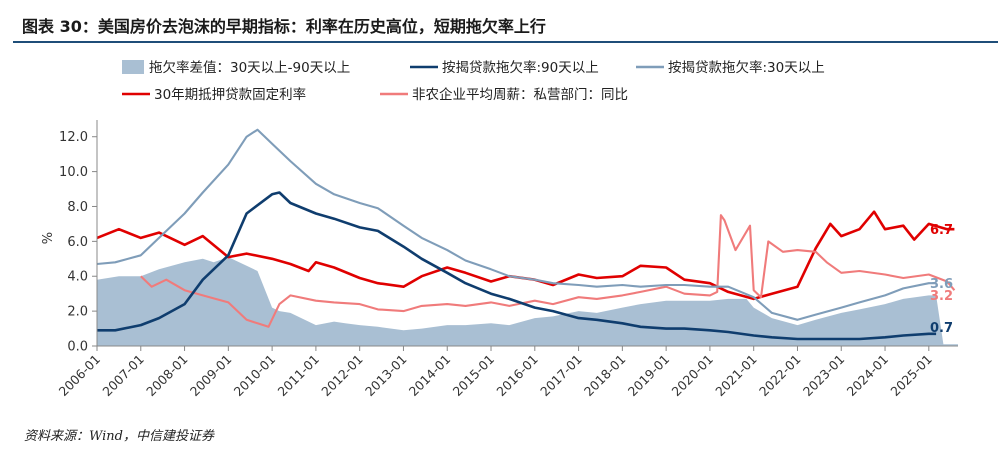 The image size is (1008, 451). What do you see at coordinates (284, 26) in the screenshot?
I see `figure-title: 图表 30：美国房价去泡沫的早期指标：利率在历史高位，短期拖欠率上行` at bounding box center [284, 26].